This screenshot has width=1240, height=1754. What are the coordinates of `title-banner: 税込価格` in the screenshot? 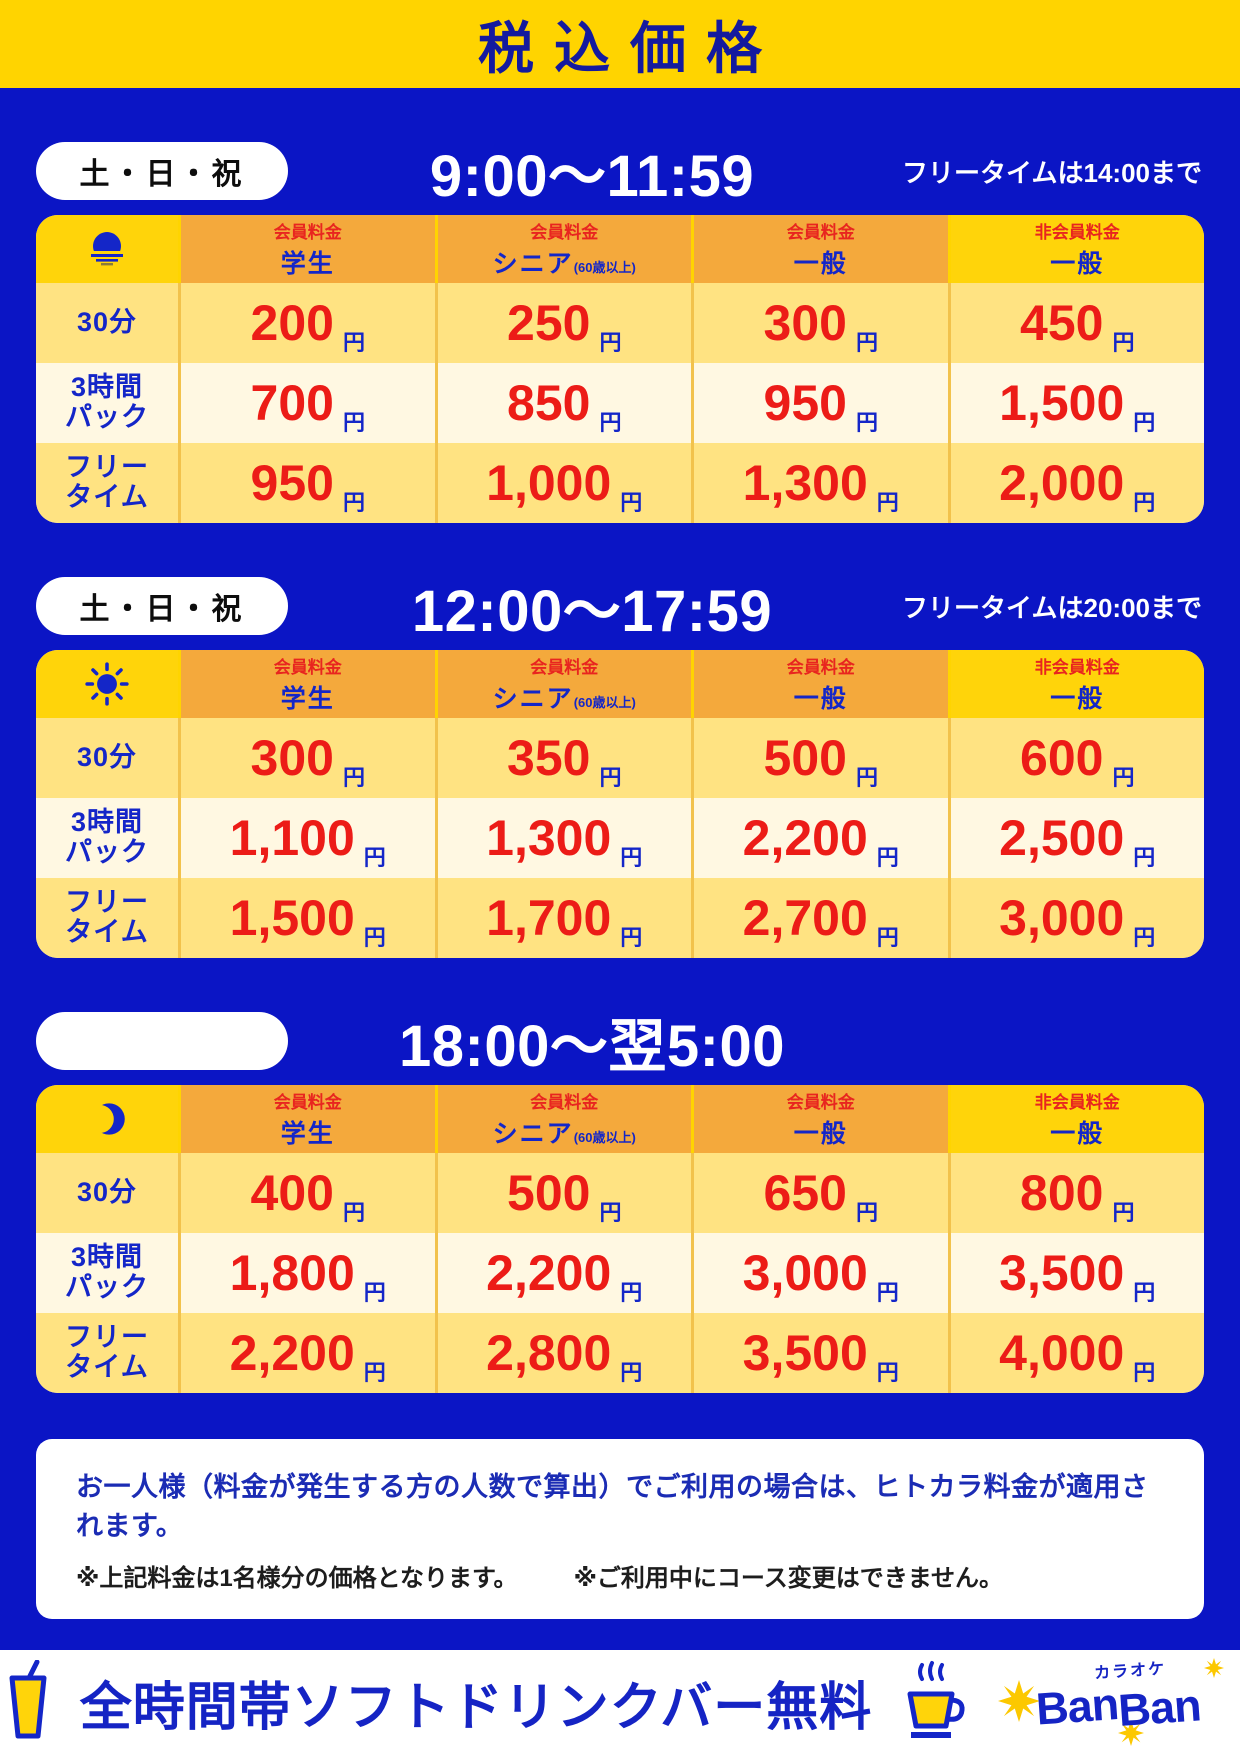 It's located at (620, 44).